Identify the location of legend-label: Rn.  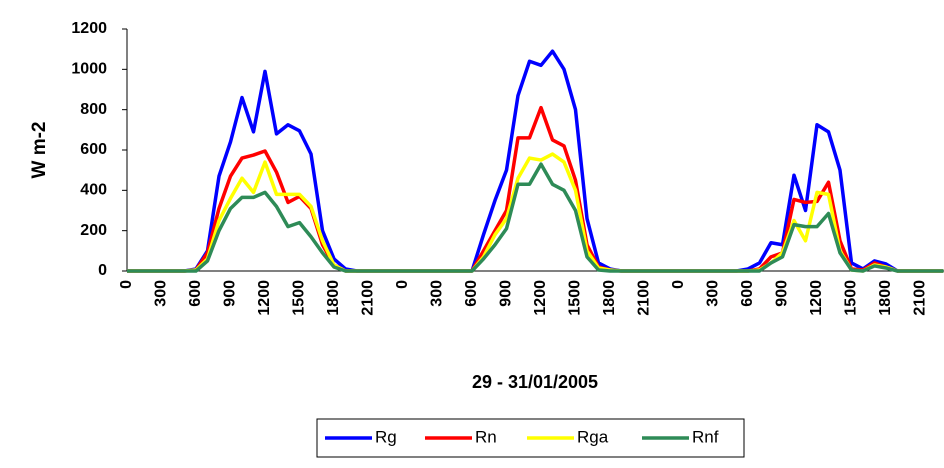
(486, 436).